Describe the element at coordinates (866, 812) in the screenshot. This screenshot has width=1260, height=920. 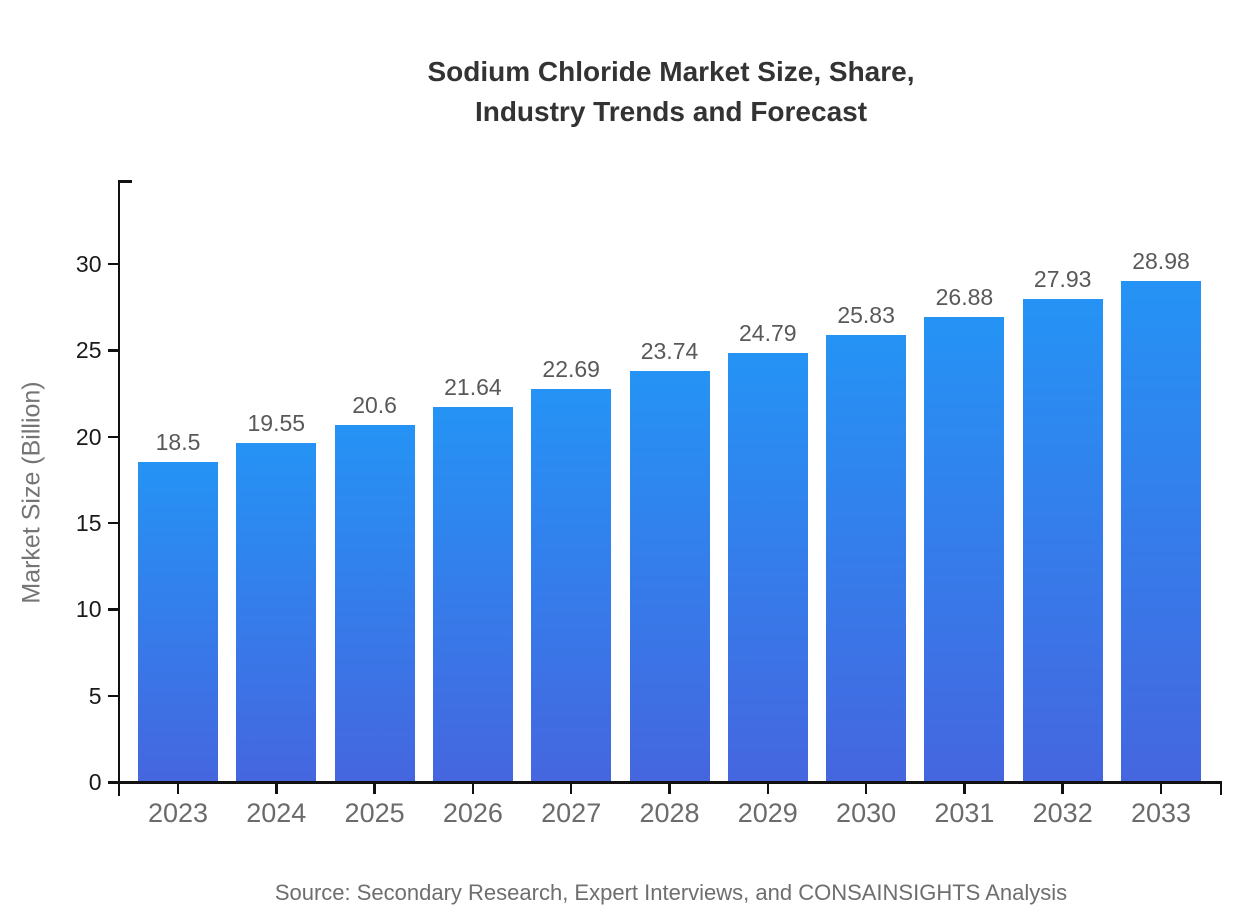
I see `x-tick-label: 2030` at that location.